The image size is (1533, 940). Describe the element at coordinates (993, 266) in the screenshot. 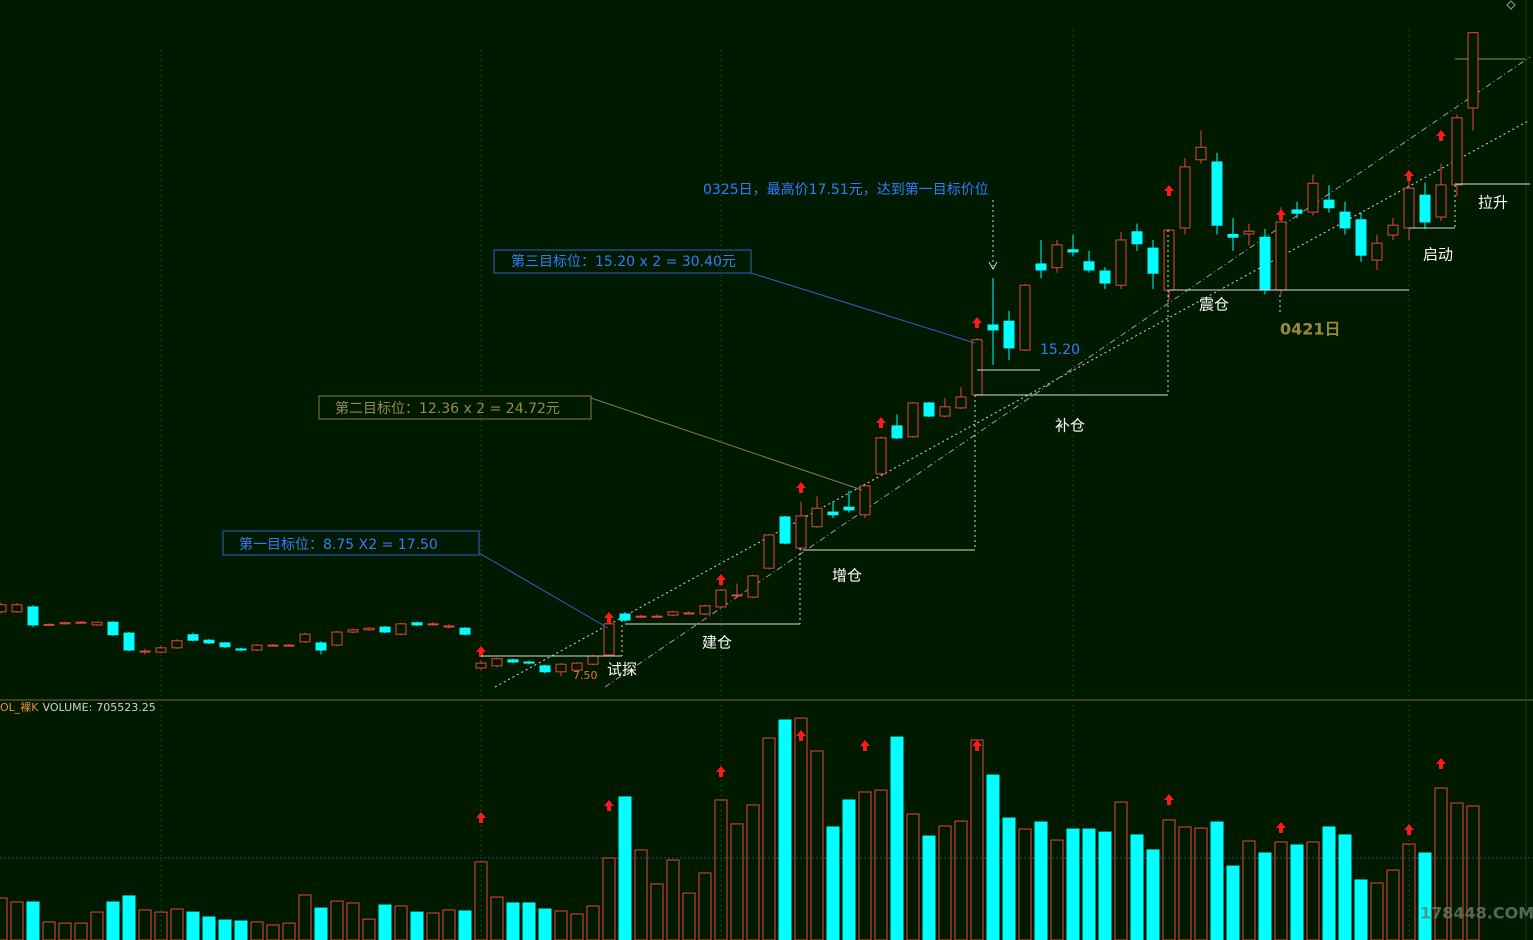

I see `arrow-head` at that location.